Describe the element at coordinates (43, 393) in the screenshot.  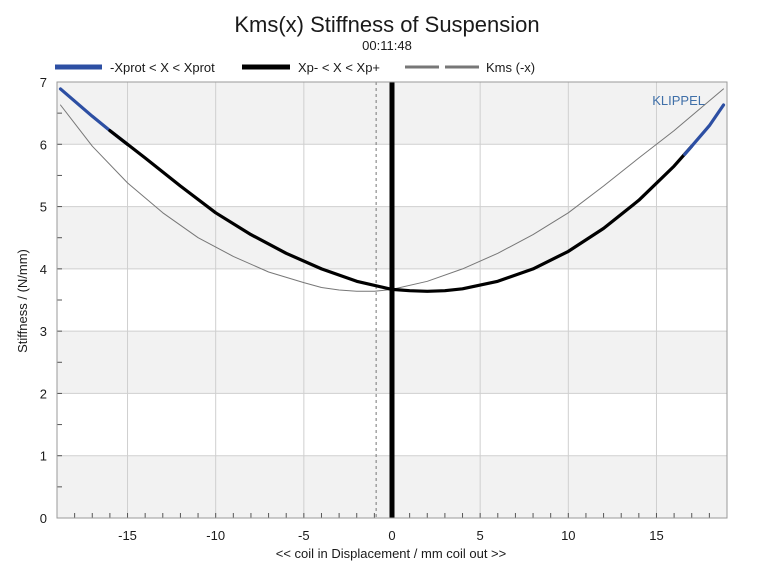
I see `y-tick-label: 2` at that location.